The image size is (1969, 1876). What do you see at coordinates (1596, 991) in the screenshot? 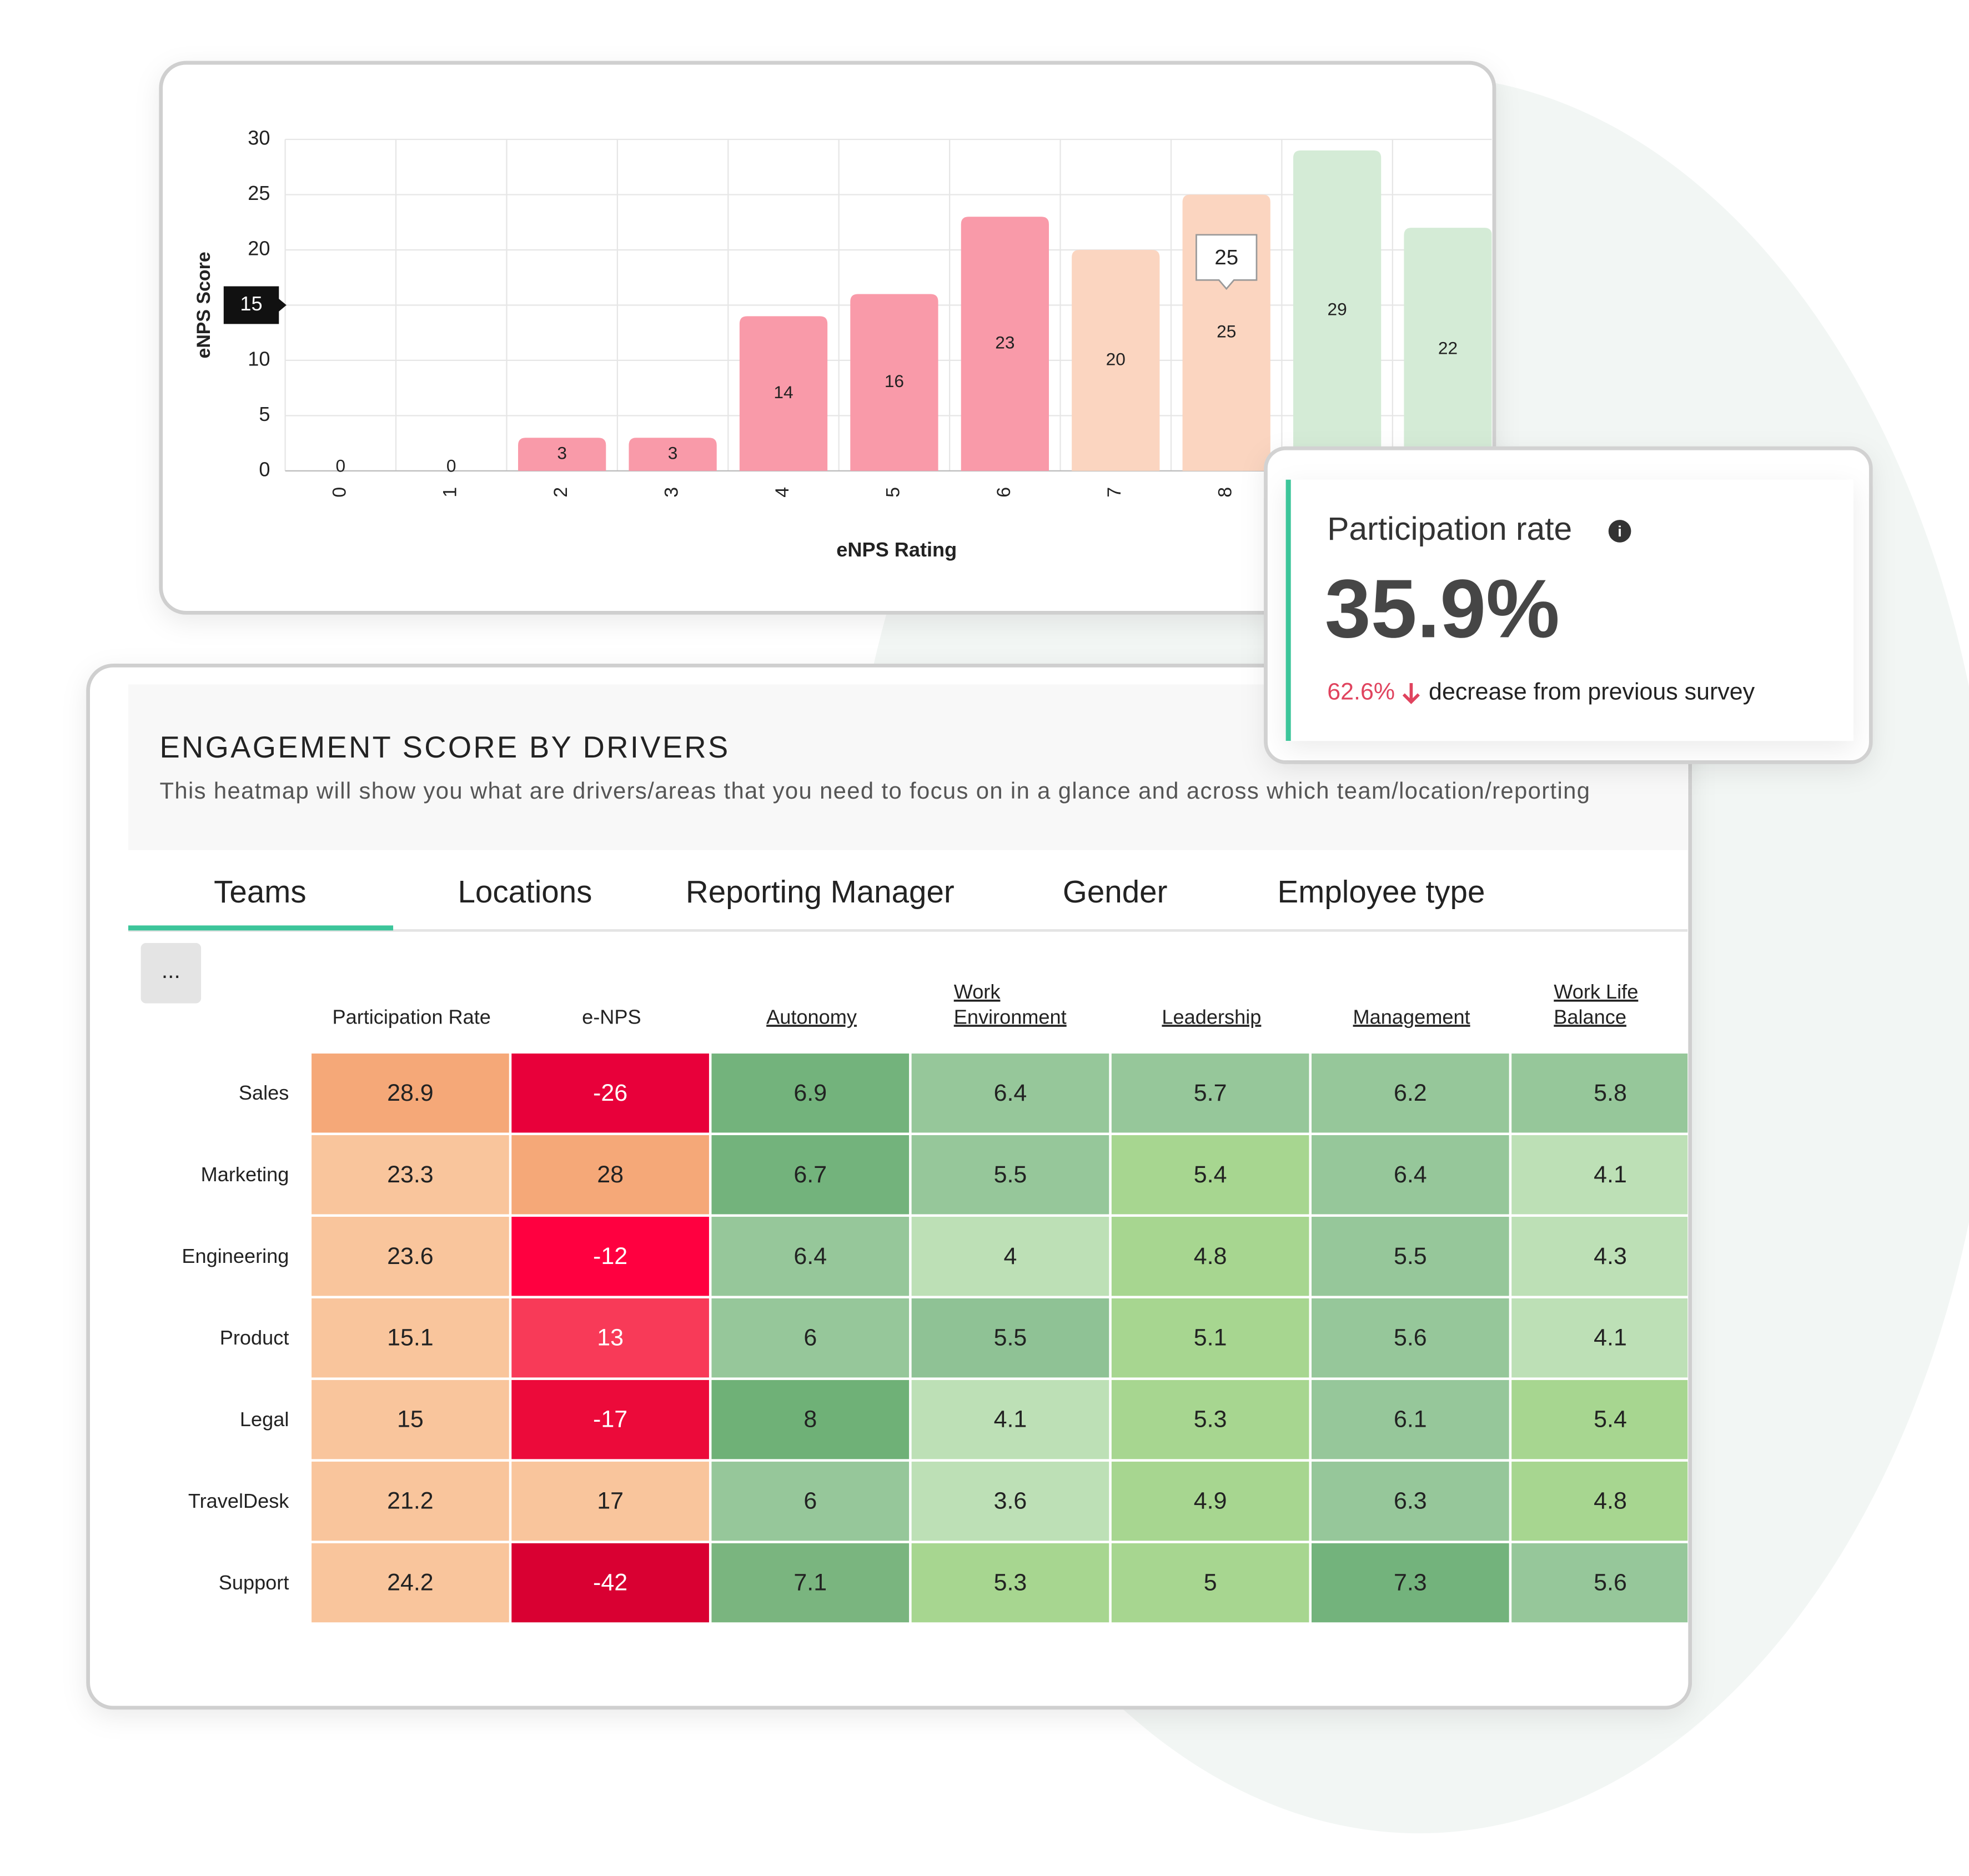
I see `column-header: Work Life` at bounding box center [1596, 991].